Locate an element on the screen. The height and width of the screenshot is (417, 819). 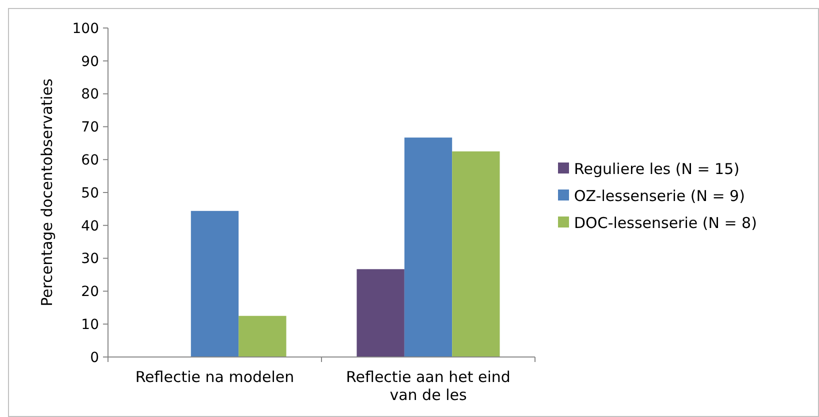
legend-label: DOC-lessenserie (N = 8) is located at coordinates (665, 223).